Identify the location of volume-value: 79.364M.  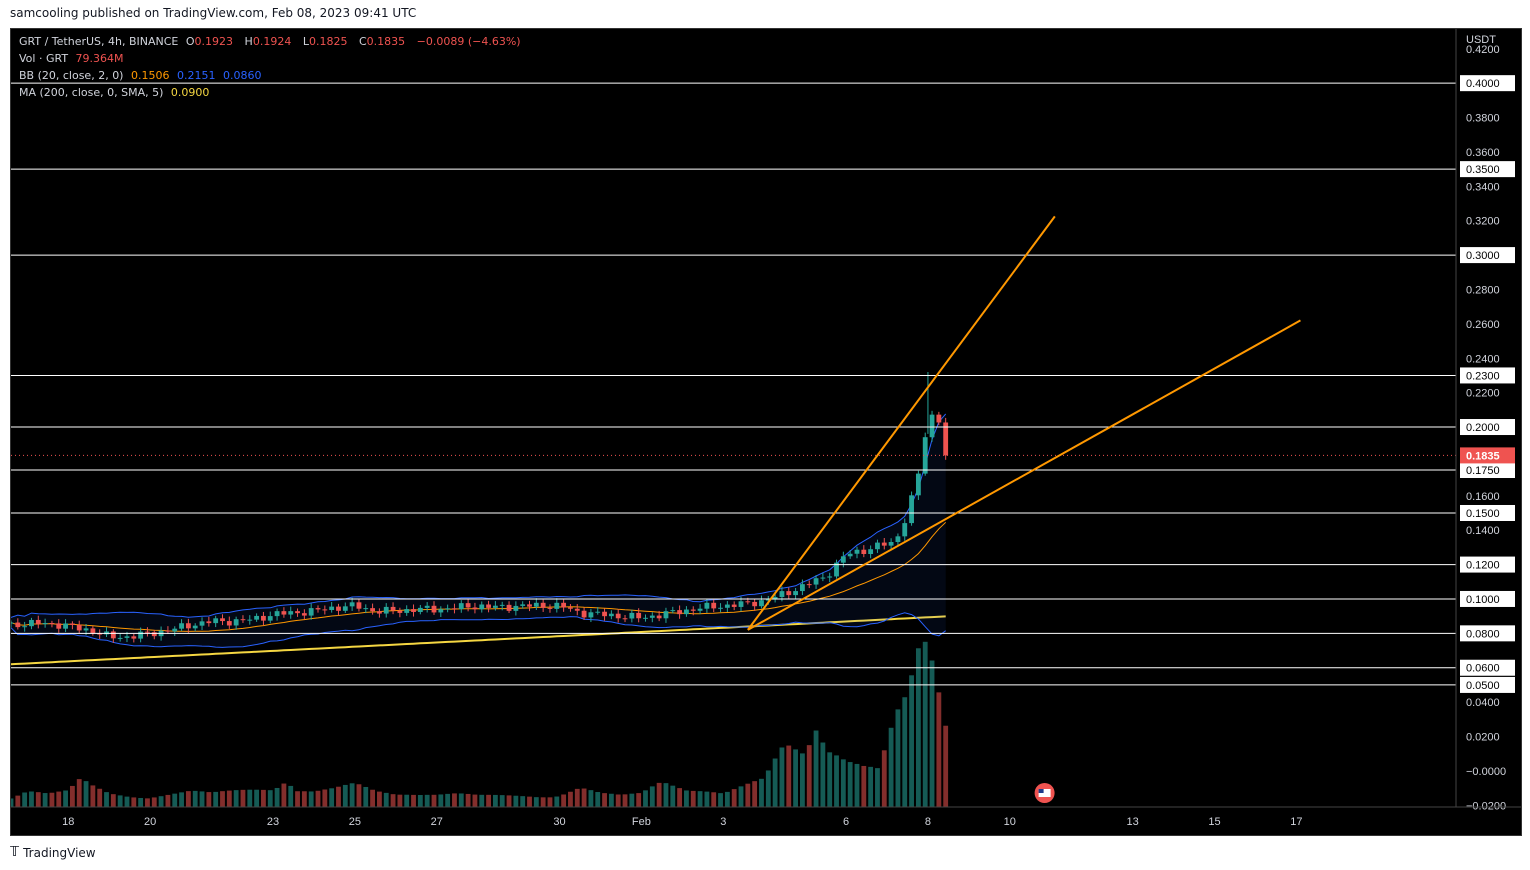
(99, 58).